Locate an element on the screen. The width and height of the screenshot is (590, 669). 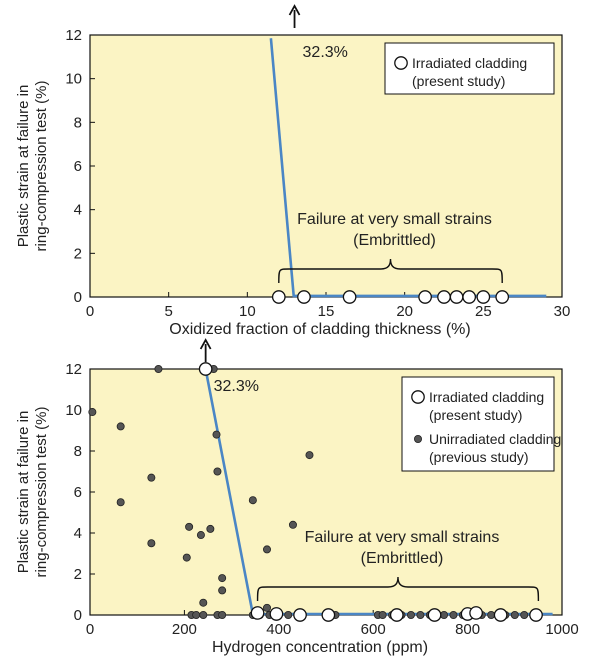
y-tick-label: 12 is located at coordinates (73, 369).